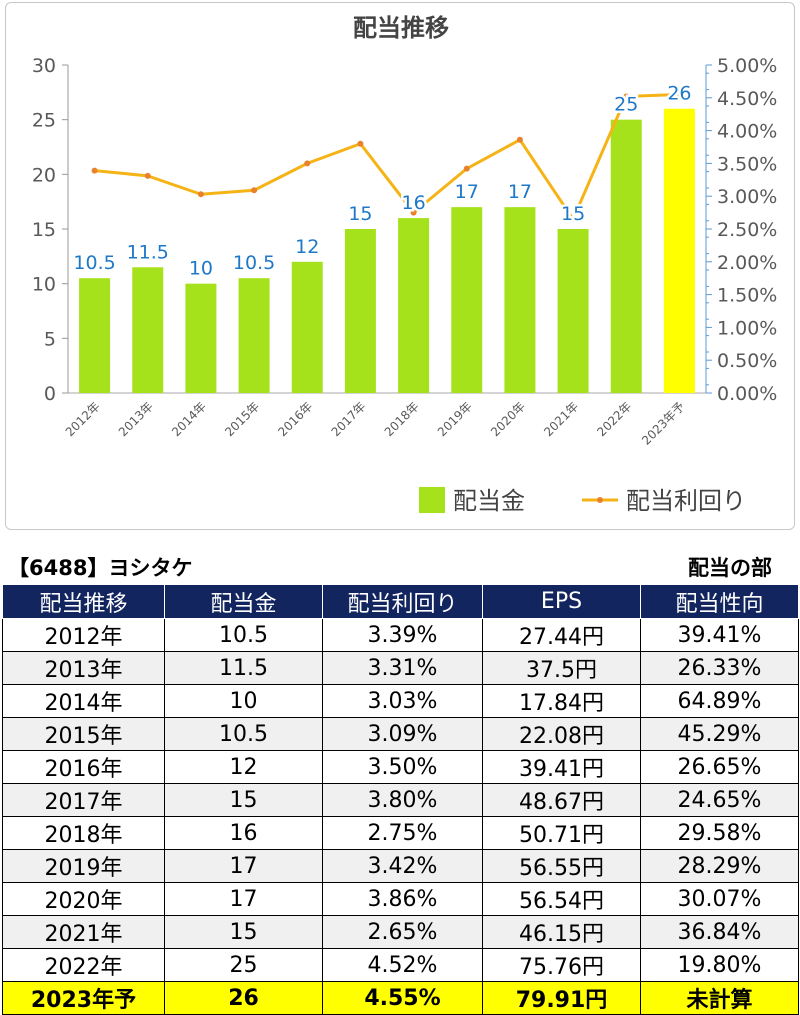 This screenshot has height=1015, width=800. What do you see at coordinates (561, 419) in the screenshot?
I see `category-label: 2021年` at bounding box center [561, 419].